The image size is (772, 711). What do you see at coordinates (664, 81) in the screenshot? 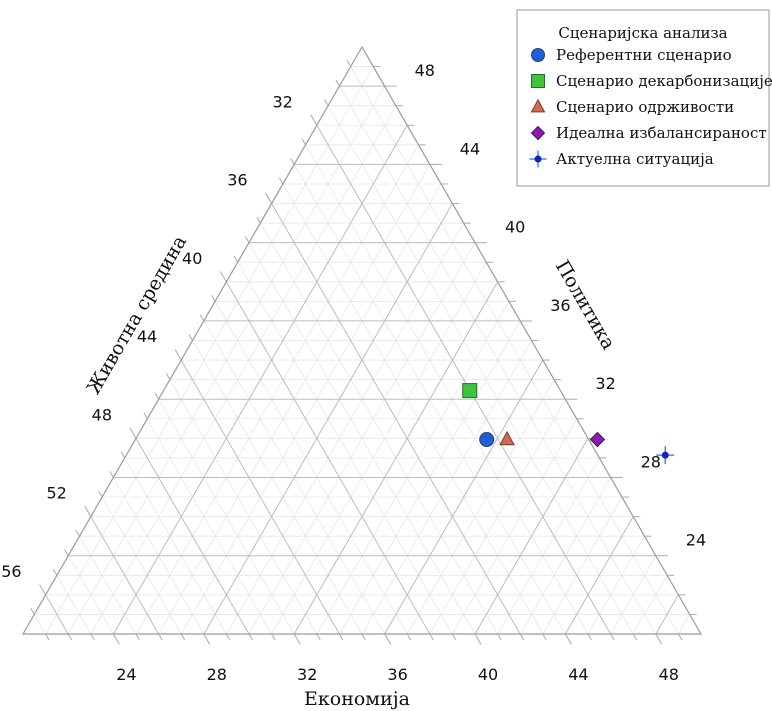
I see `legend-label: Сценарио декарбонизације` at bounding box center [664, 81].